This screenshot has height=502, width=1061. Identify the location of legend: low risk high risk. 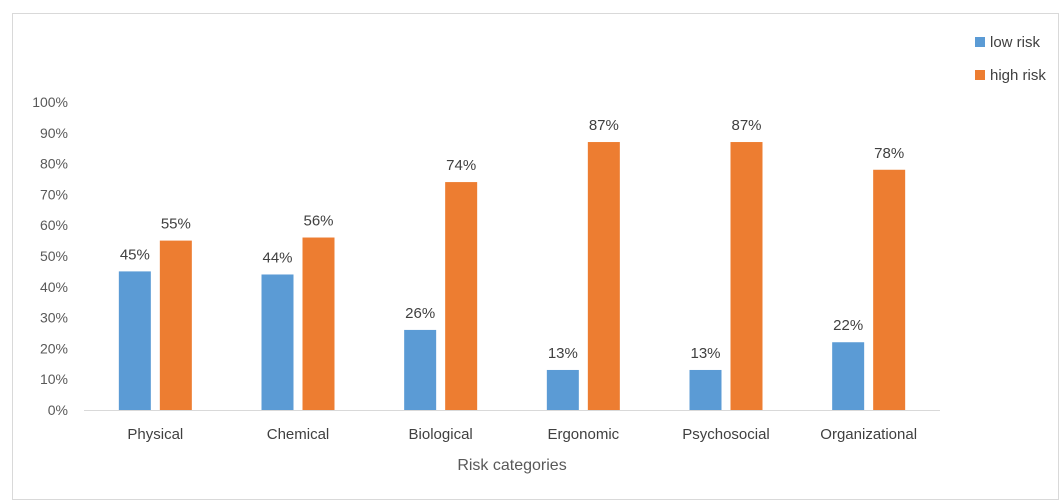
(1010, 59).